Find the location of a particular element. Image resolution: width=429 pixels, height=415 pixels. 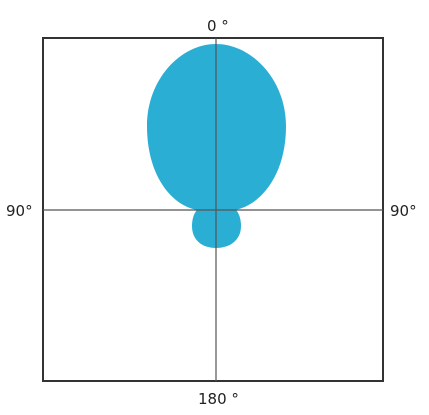

label-bottom: 180 ° is located at coordinates (218, 399).